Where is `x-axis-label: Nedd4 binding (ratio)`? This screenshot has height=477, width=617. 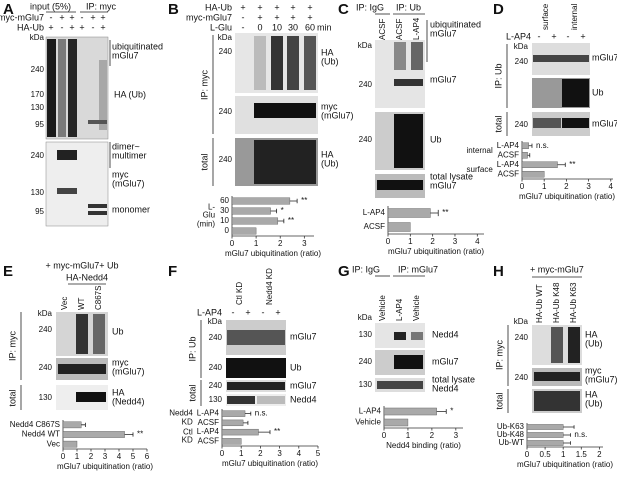 x-axis-label: Nedd4 binding (ratio) is located at coordinates (423, 445).